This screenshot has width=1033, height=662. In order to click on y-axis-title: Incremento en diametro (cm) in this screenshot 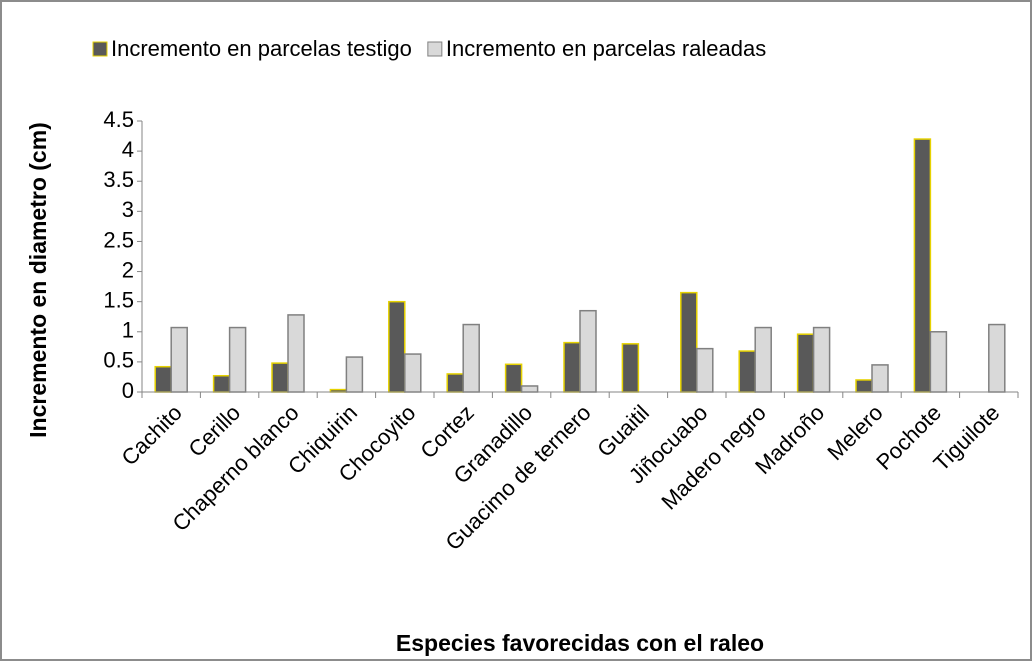, I will do `click(38, 280)`.